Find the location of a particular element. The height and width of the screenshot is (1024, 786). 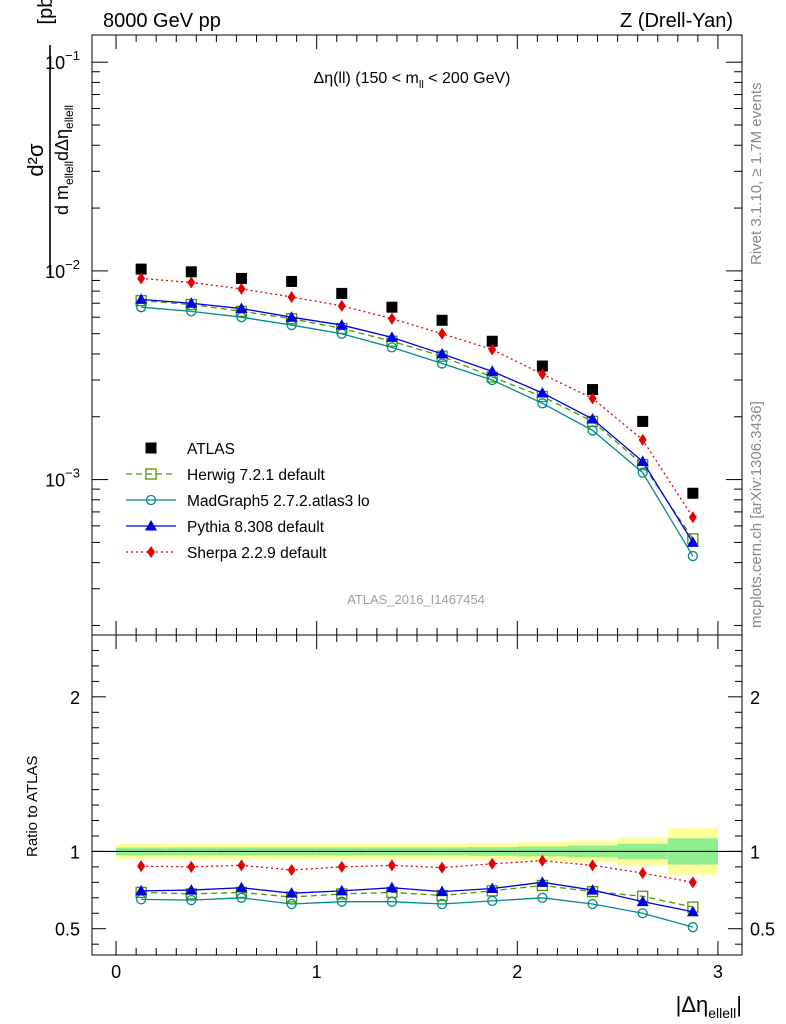

legend-label: Herwig 7.2.1 default is located at coordinates (256, 475).